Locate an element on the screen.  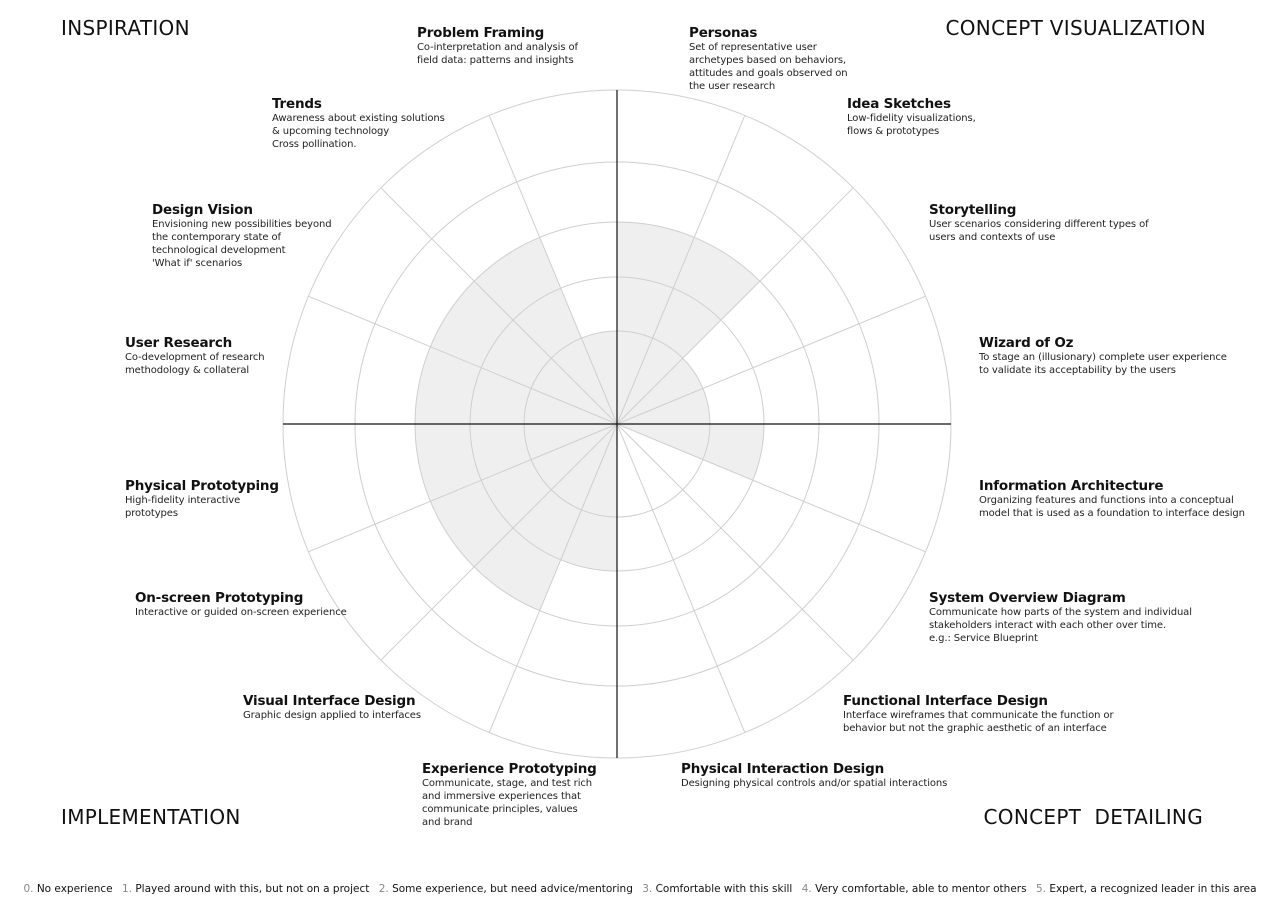
skill-title: On-screen Prototyping is located at coordinates (219, 598).